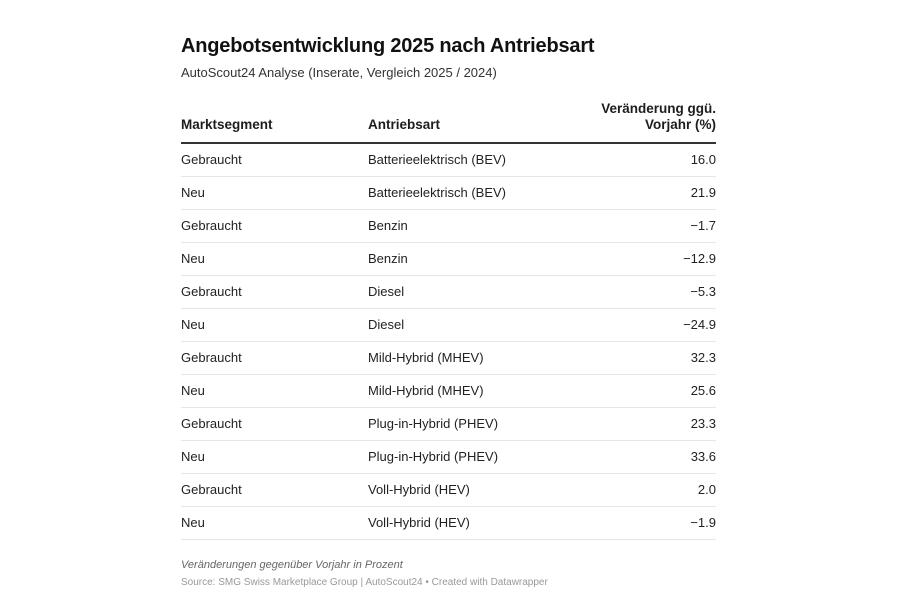  I want to click on table-row: Neu Mild-Hybrid (MHEV) 25.6, so click(448, 391).